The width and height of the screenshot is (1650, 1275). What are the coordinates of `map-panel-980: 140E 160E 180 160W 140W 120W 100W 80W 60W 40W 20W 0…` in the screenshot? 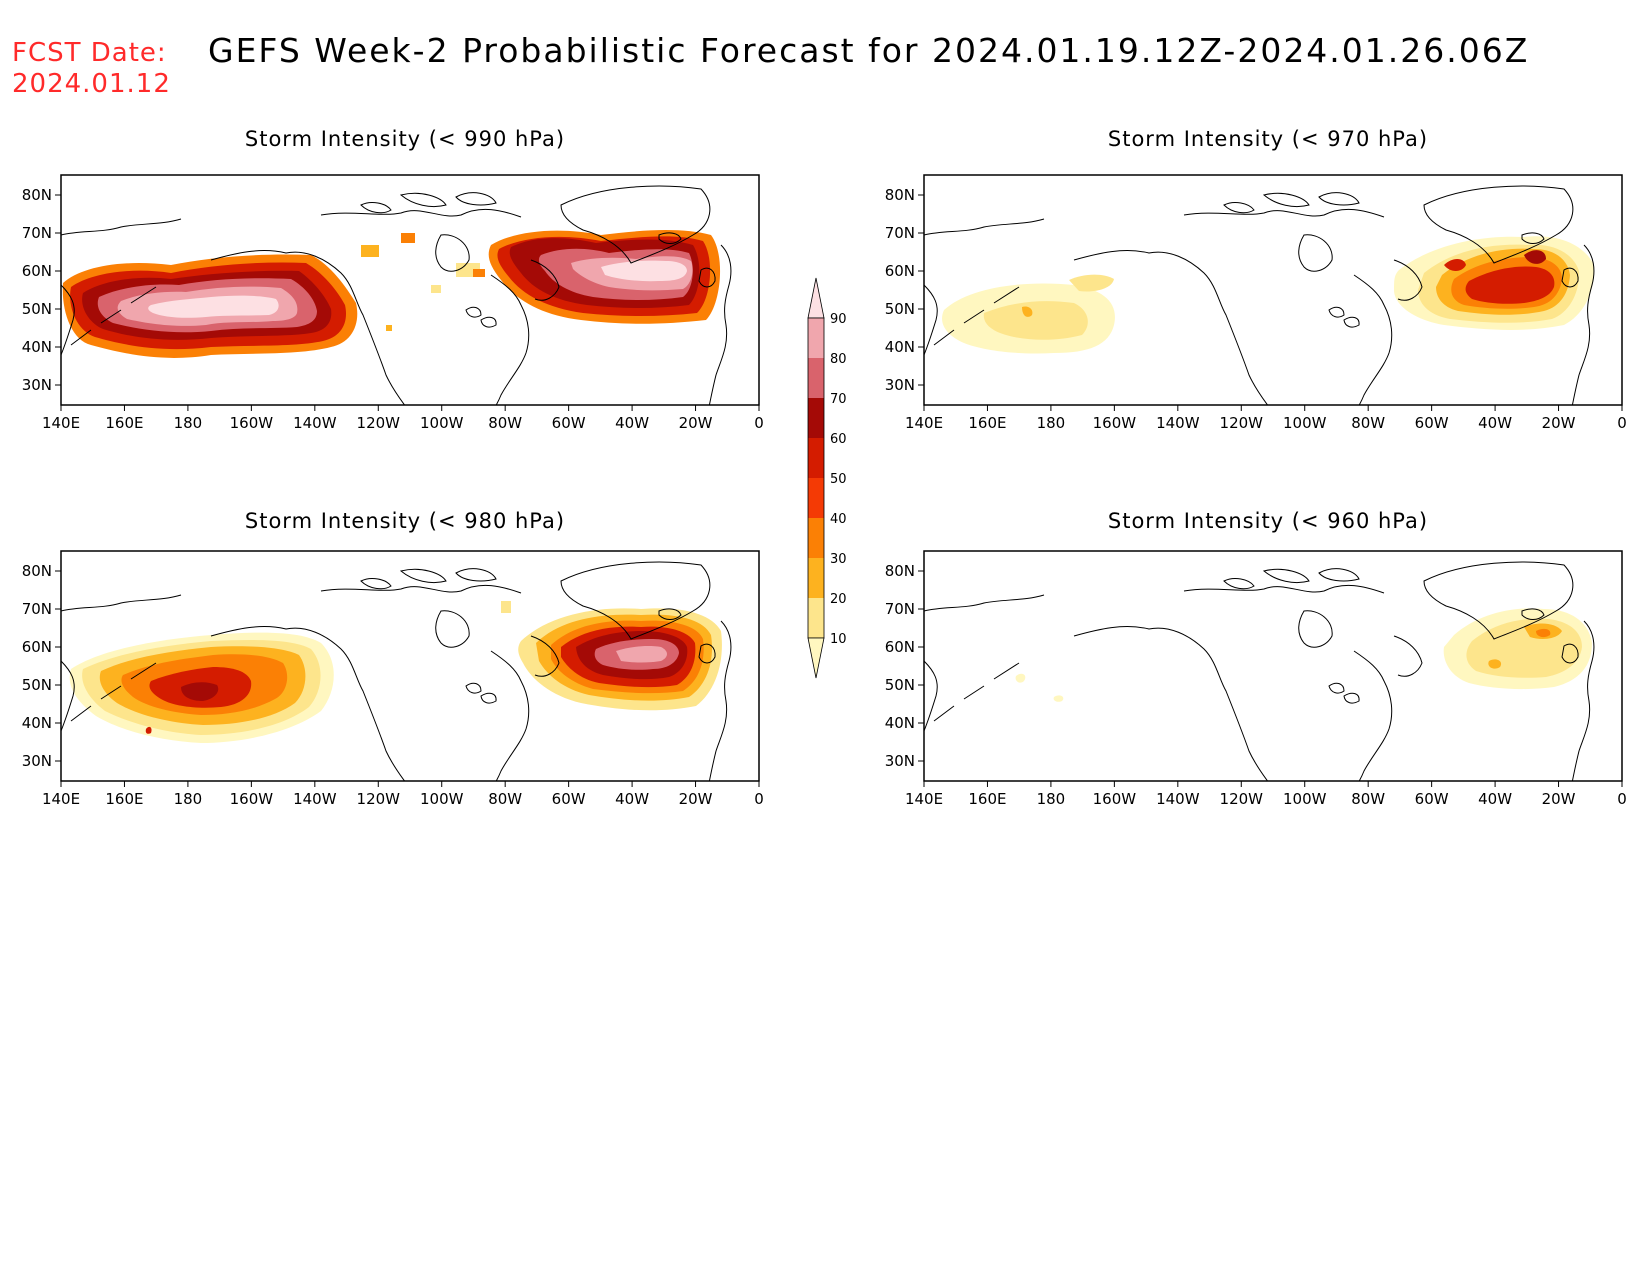 It's located at (393, 679).